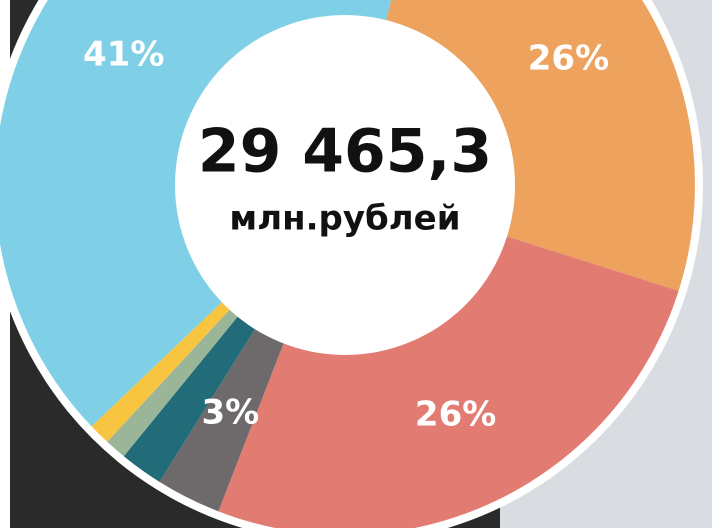 The width and height of the screenshot is (718, 528). What do you see at coordinates (715, 264) in the screenshot?
I see `right-margin` at bounding box center [715, 264].